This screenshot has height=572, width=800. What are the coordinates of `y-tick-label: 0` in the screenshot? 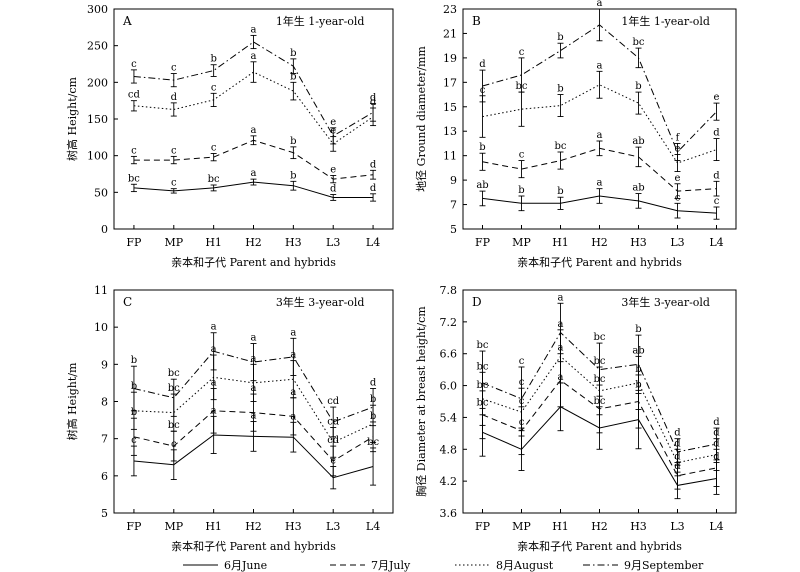 It's located at (104, 229).